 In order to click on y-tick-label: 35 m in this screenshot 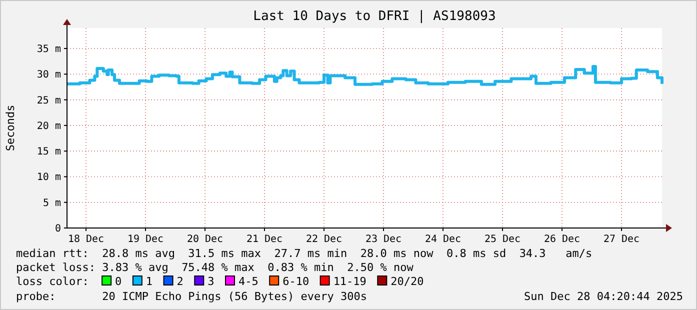, I will do `click(48, 50)`.